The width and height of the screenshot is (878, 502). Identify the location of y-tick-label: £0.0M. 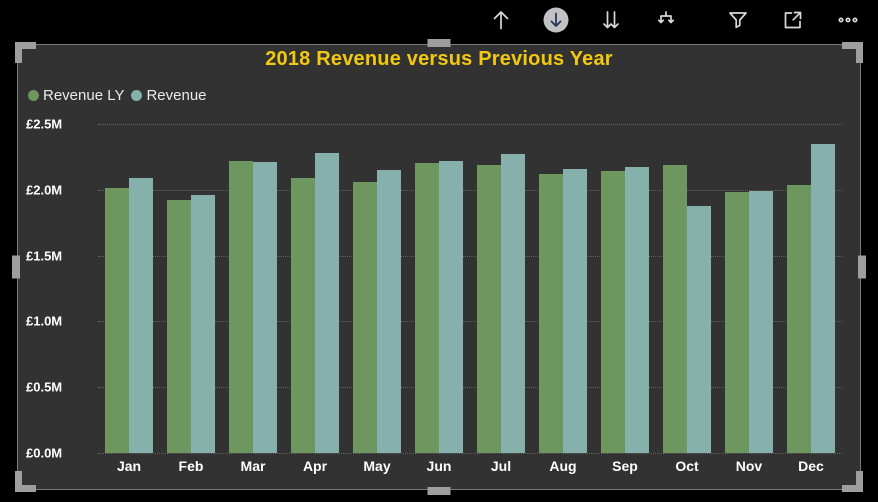
(44, 453).